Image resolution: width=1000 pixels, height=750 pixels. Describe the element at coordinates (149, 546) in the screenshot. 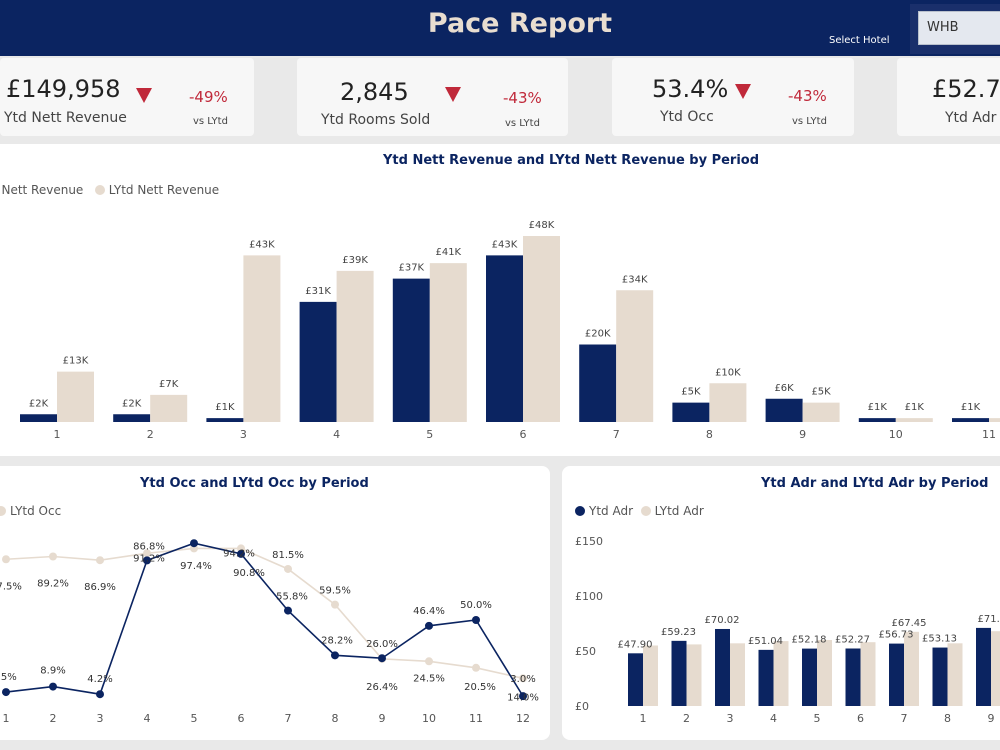

I see `data-label: 86.8%` at that location.